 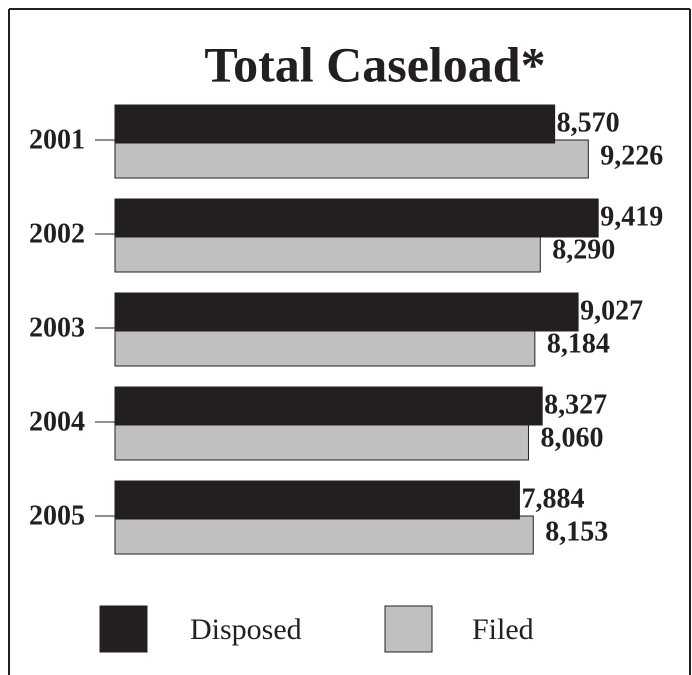 What do you see at coordinates (631, 216) in the screenshot?
I see `value-label: 9,419` at bounding box center [631, 216].